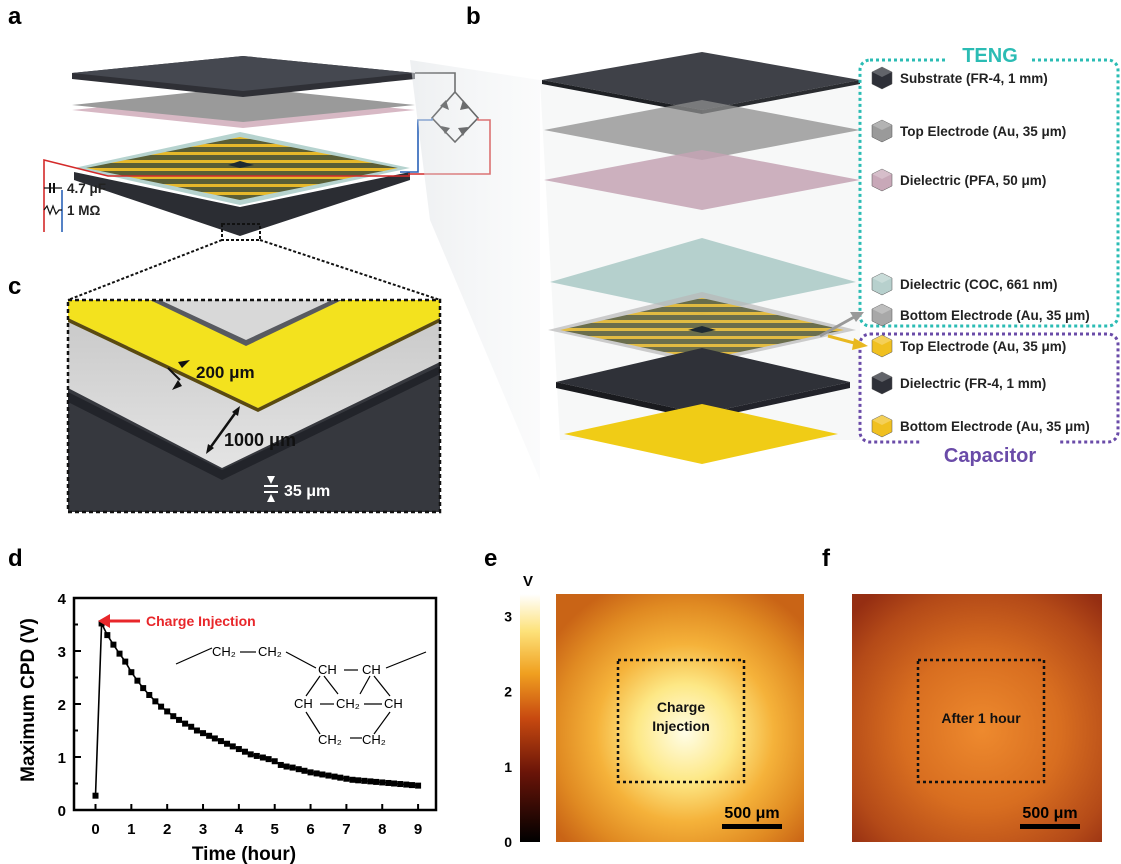  What do you see at coordinates (418, 829) in the screenshot?
I see `x-tick-label: 9` at bounding box center [418, 829].